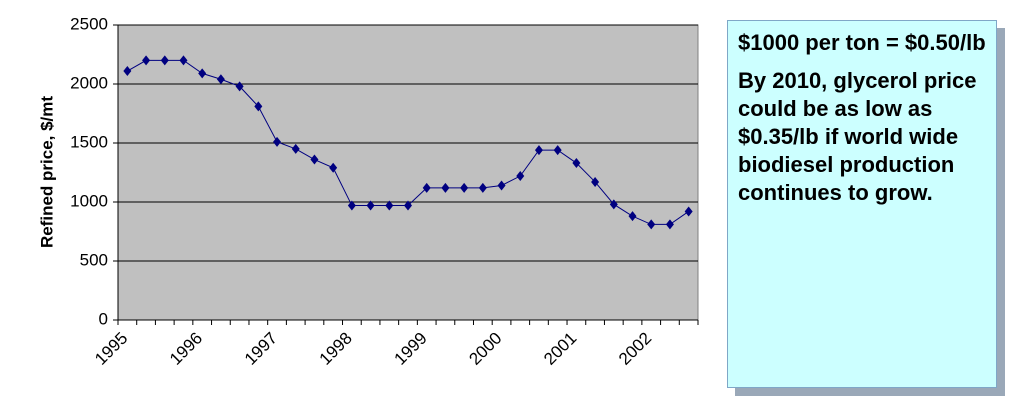  What do you see at coordinates (485, 349) in the screenshot?
I see `x-tick-label: 2000` at bounding box center [485, 349].